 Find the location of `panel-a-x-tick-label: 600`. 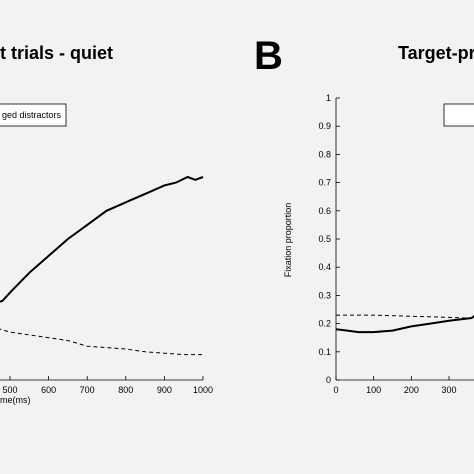

panel-a-x-tick-label: 600 is located at coordinates (48, 390).